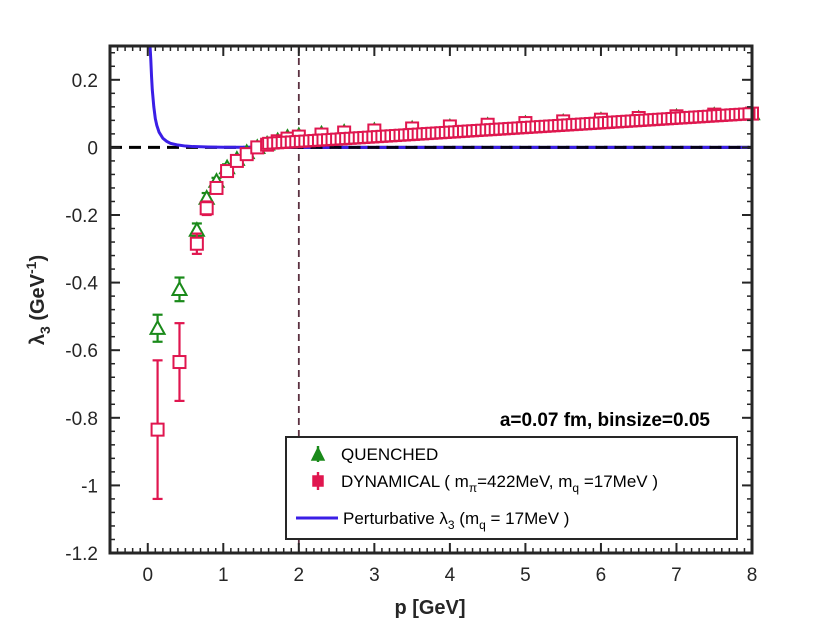  Describe the element at coordinates (45, 330) in the screenshot. I see `y-axis-title-sub: 3` at that location.